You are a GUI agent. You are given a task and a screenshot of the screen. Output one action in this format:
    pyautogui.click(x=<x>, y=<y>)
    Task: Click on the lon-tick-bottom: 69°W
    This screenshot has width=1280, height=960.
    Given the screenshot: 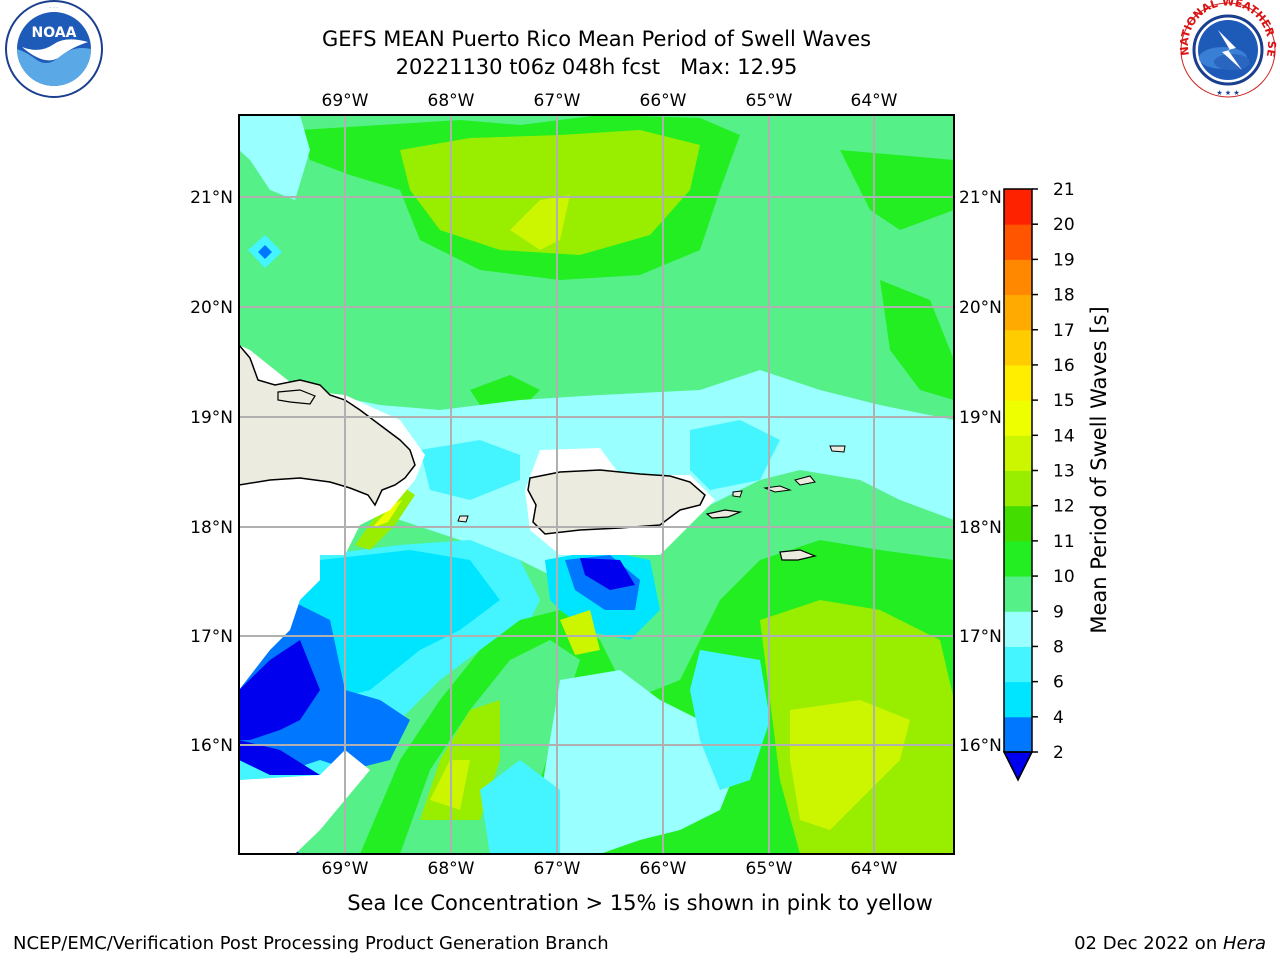 What is the action you would take?
    pyautogui.click(x=345, y=869)
    